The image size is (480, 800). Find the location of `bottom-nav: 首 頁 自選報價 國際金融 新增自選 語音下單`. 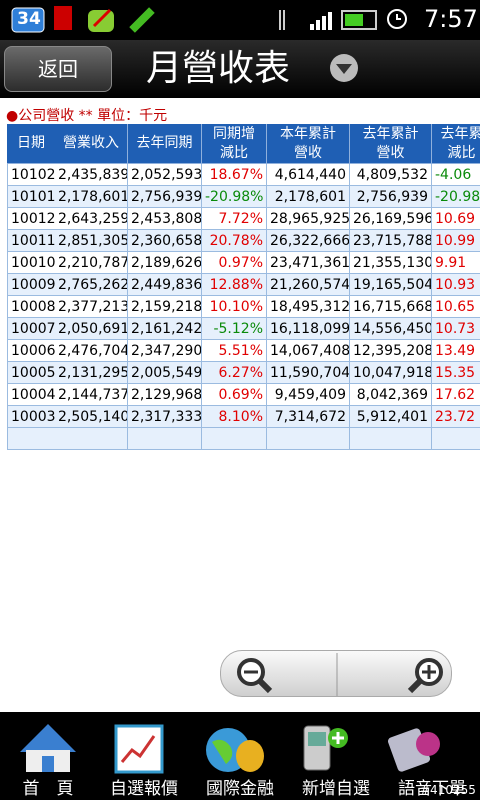

bottom-nav: 首 頁 自選報價 國際金融 新增自選 語音下單 is located at coordinates (240, 756).